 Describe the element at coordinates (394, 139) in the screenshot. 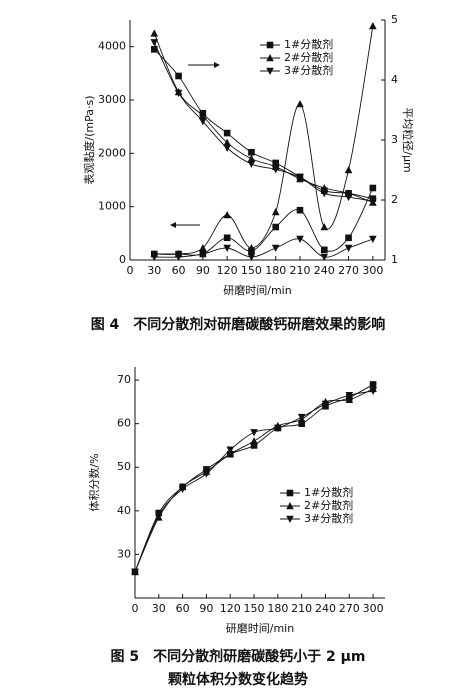

I see `y2-tick-label: 3` at that location.